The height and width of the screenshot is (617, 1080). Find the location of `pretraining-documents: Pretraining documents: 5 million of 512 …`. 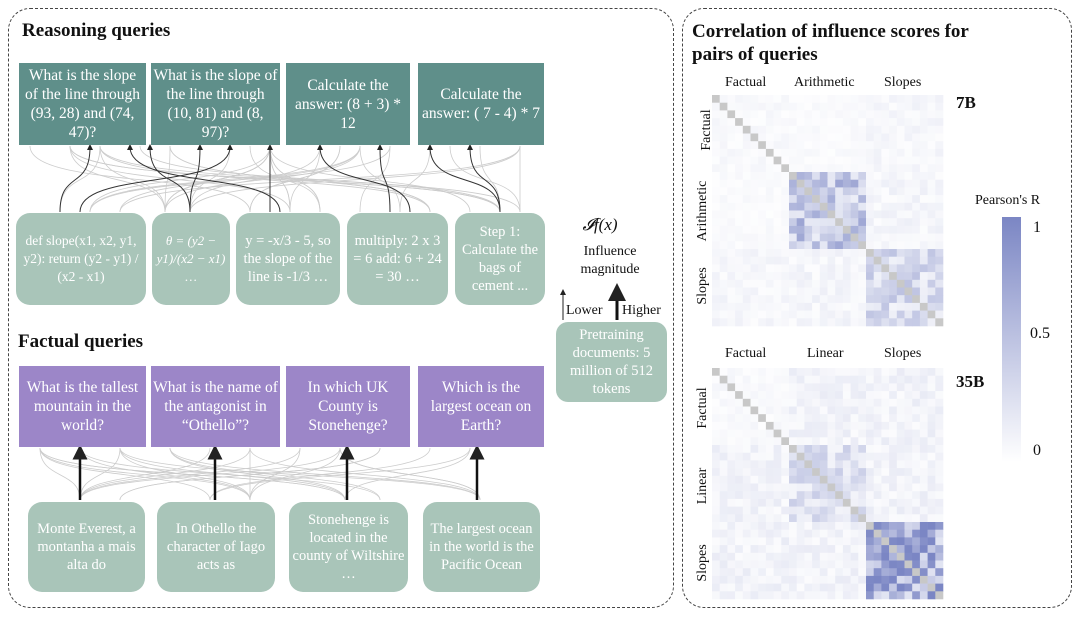

pretraining-documents: Pretraining documents: 5 million of 512 … is located at coordinates (611, 362).